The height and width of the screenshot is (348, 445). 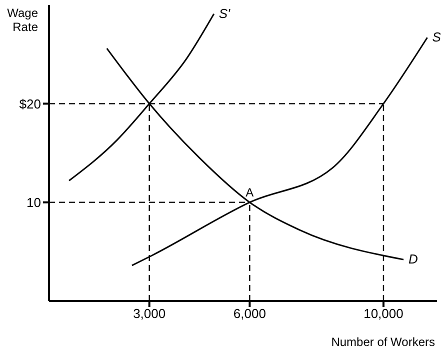 What do you see at coordinates (250, 192) in the screenshot?
I see `annotation: A` at bounding box center [250, 192].